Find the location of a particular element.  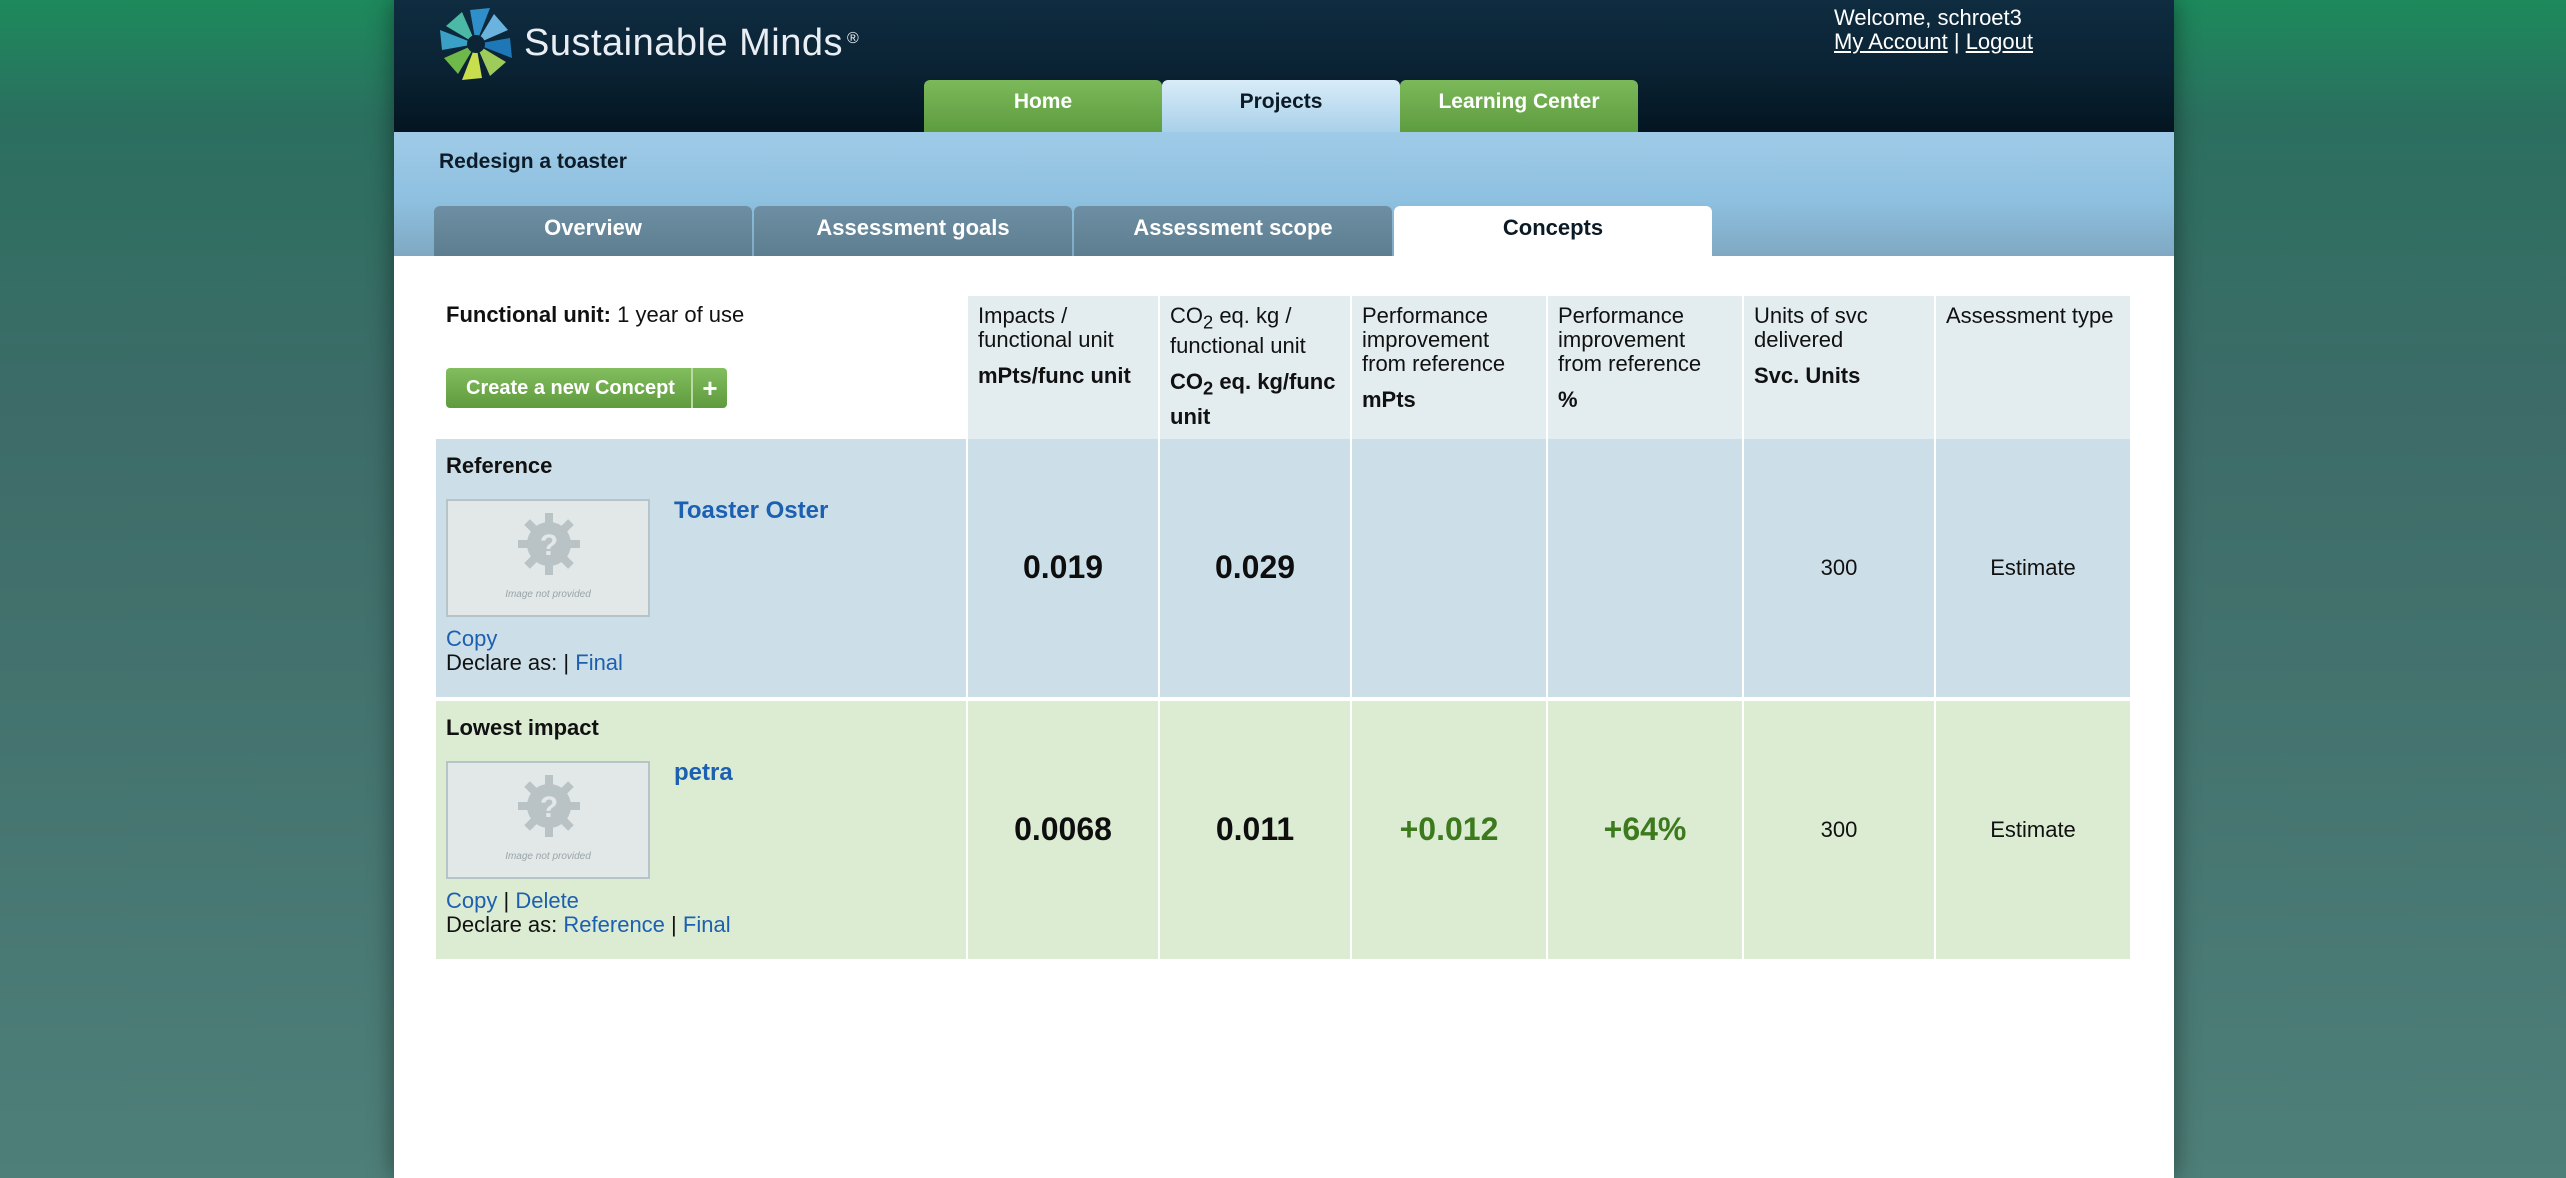

plus-icon: + is located at coordinates (708, 388).